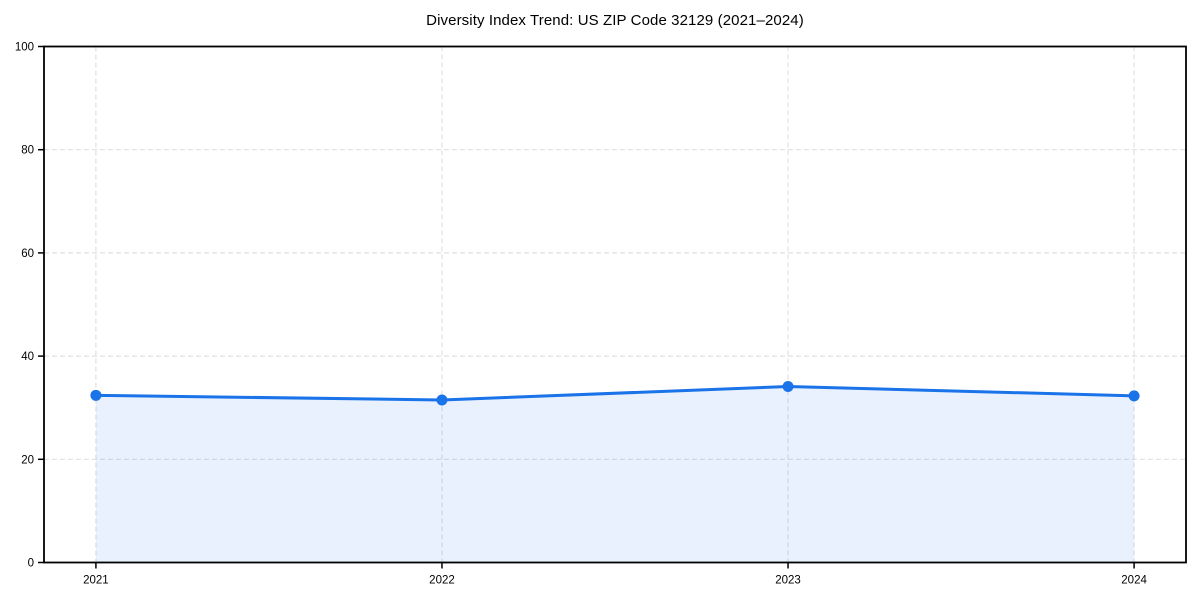 This screenshot has height=600, width=1200. Describe the element at coordinates (1134, 581) in the screenshot. I see `x-tick-label-2024: 2024` at that location.